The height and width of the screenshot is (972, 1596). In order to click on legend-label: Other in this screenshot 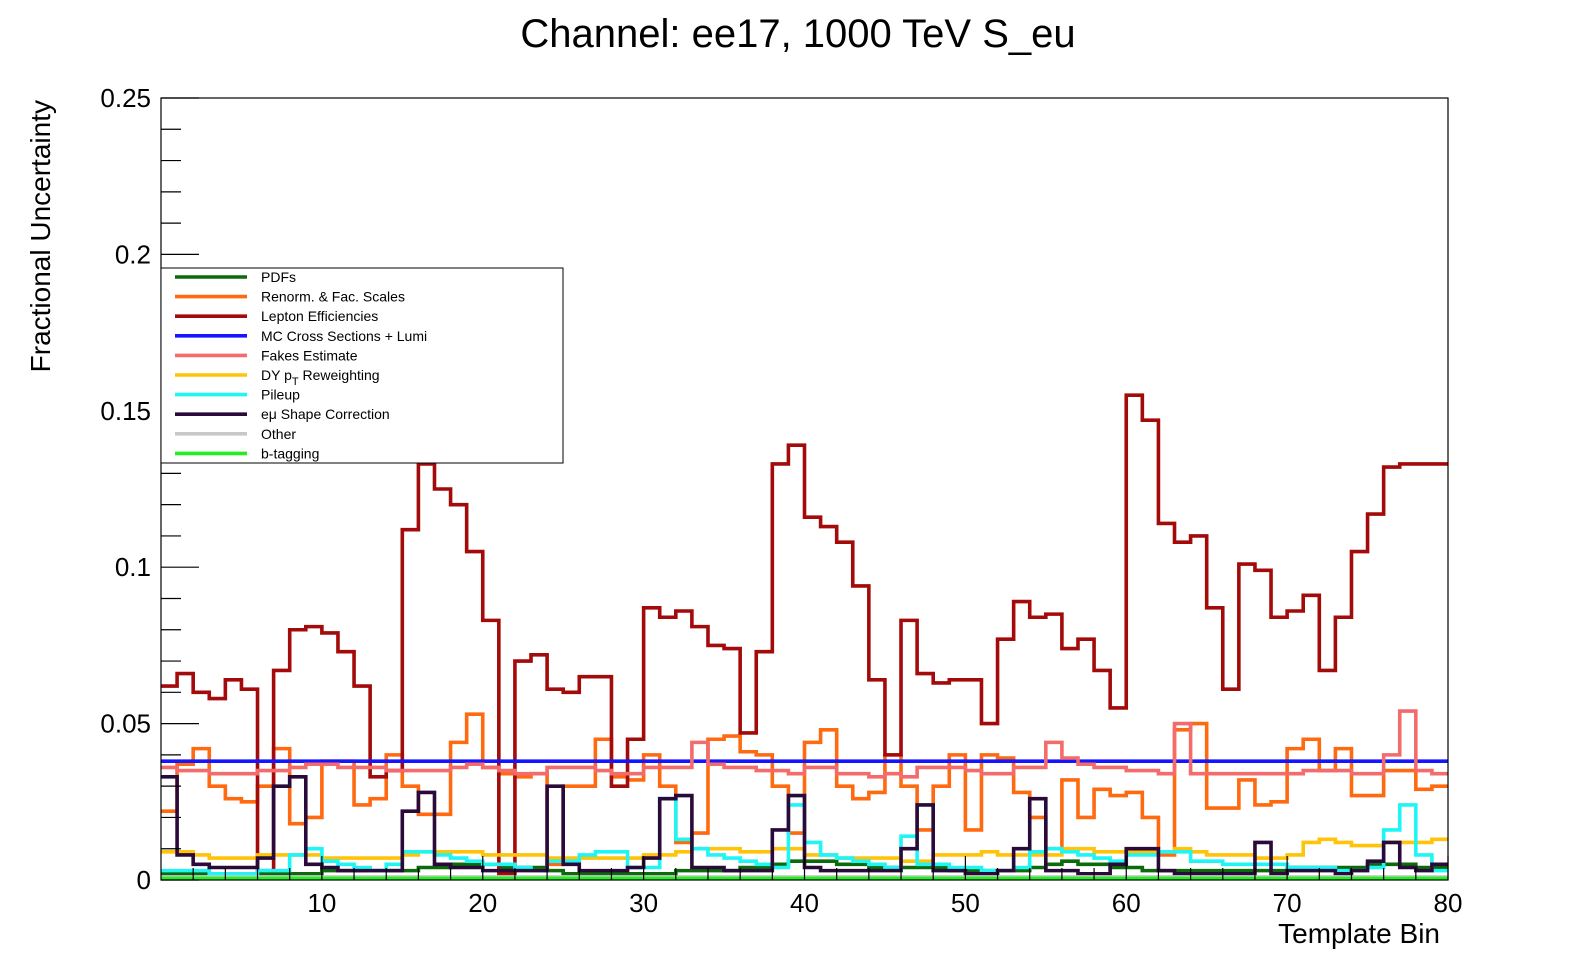, I will do `click(278, 434)`.